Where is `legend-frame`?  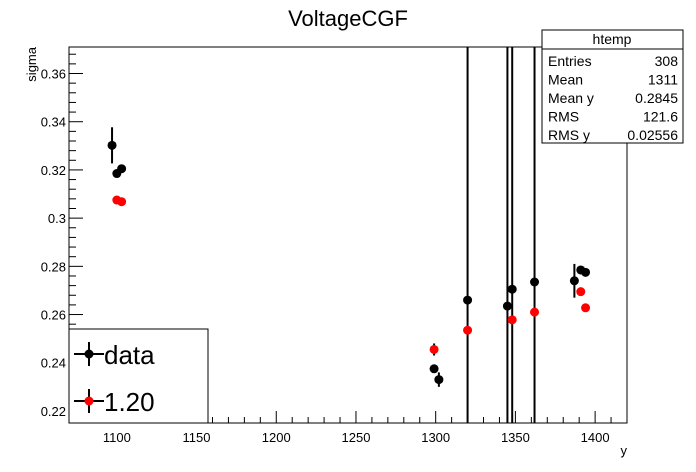 legend-frame is located at coordinates (138, 376).